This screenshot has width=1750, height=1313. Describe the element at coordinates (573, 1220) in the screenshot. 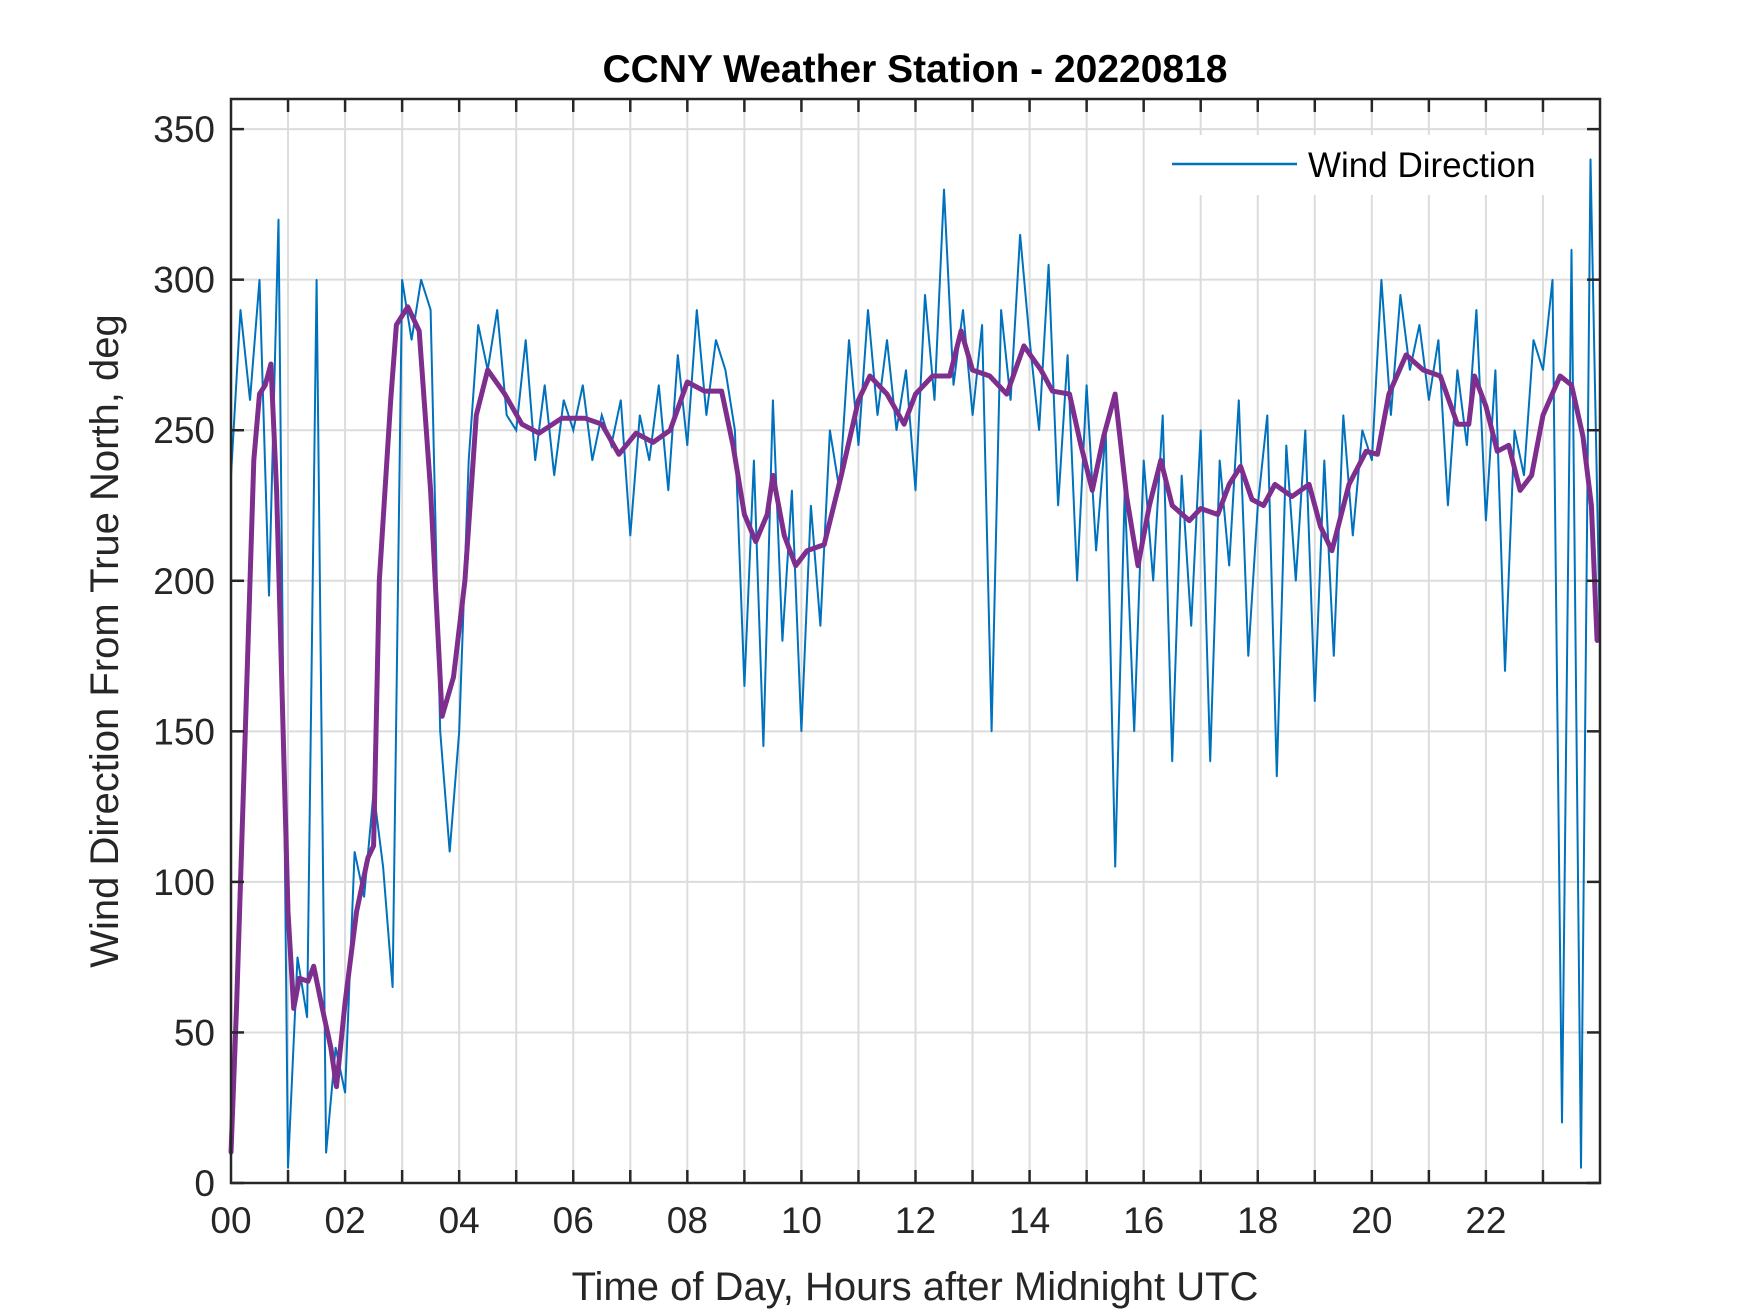

I see `x-tick-label: 06` at that location.